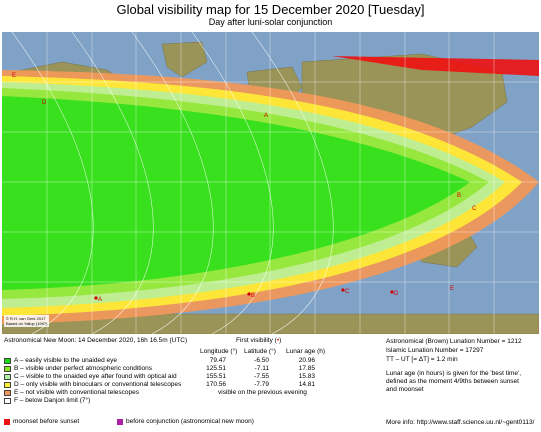 The image size is (541, 432). Describe the element at coordinates (261, 368) in the screenshot. I see `latitude-value: -7.11` at that location.